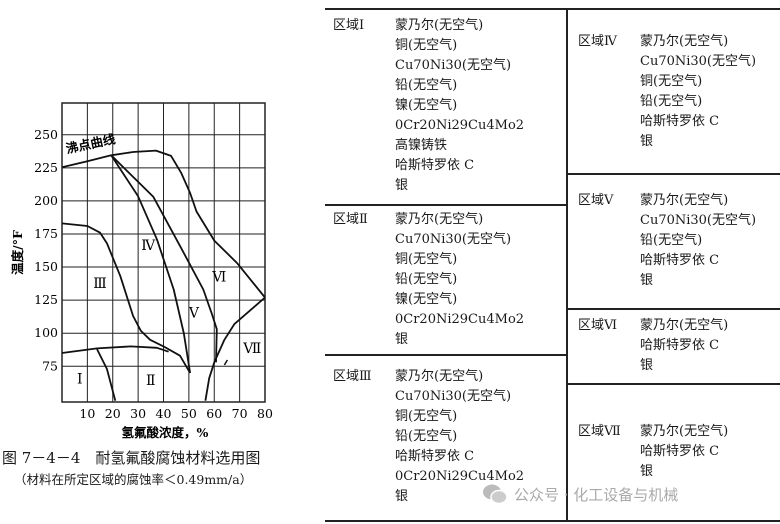 The image size is (780, 524). I want to click on zone-label: 区域Ⅳ, so click(597, 41).